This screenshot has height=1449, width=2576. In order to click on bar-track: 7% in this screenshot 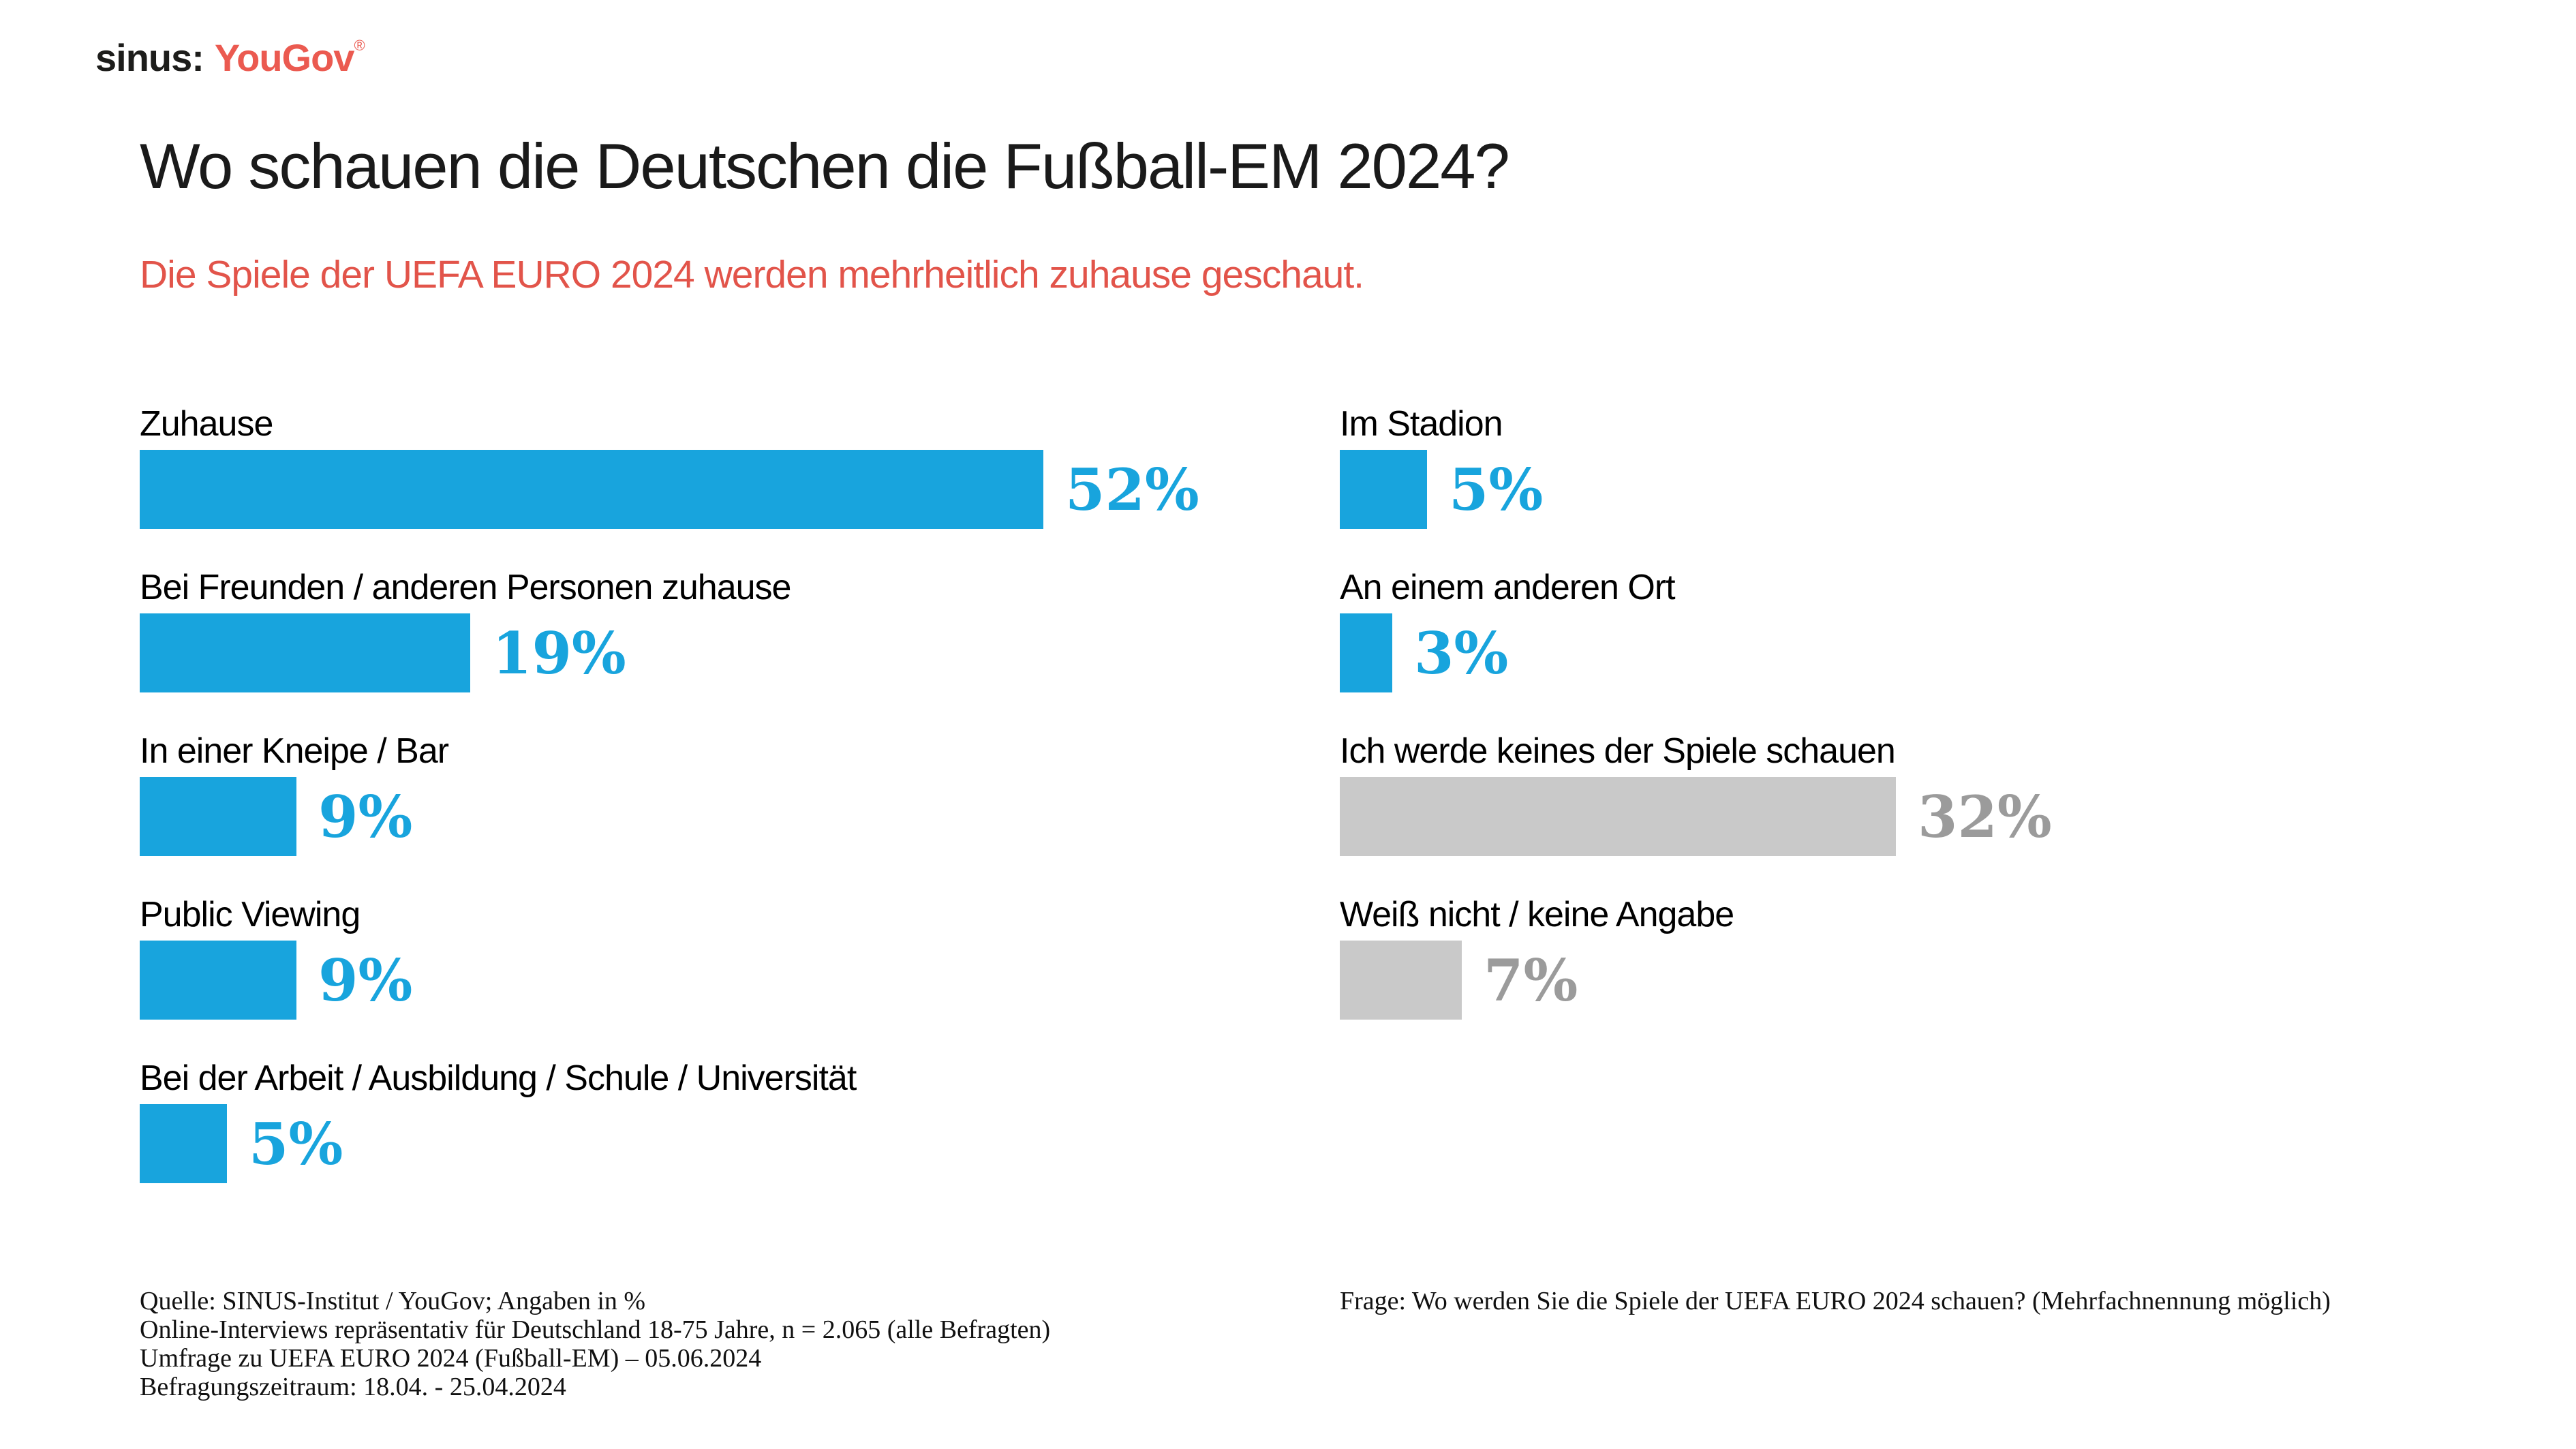, I will do `click(1940, 980)`.